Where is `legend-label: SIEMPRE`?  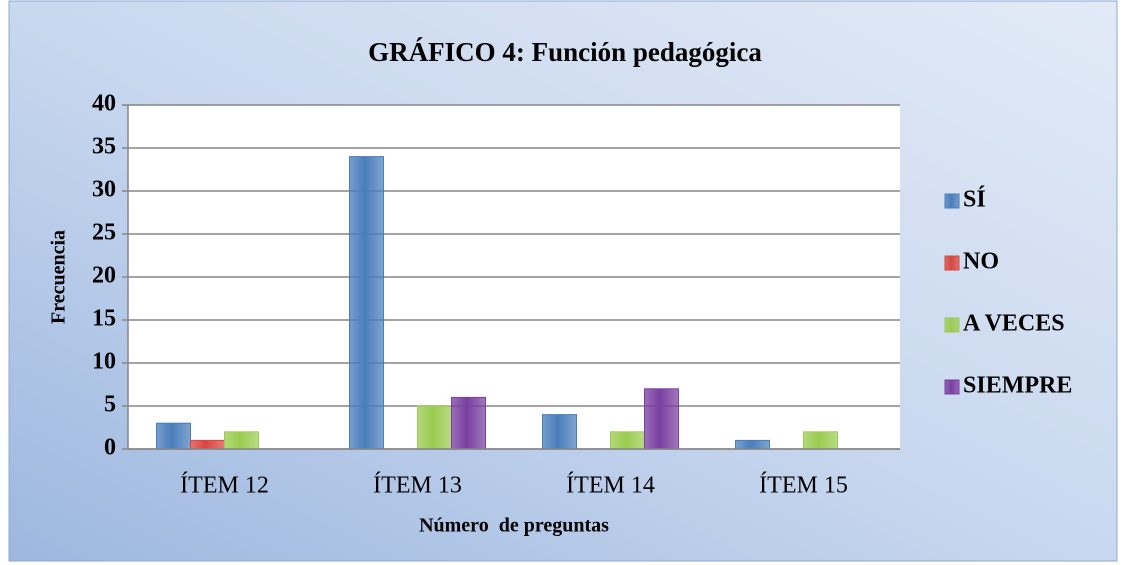 legend-label: SIEMPRE is located at coordinates (1017, 386).